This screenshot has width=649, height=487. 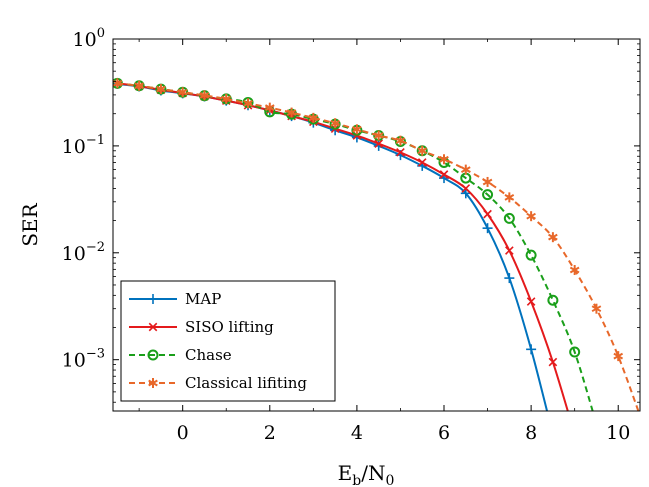 What do you see at coordinates (83, 145) in the screenshot?
I see `y-tick-label: 10⁻¹` at bounding box center [83, 145].